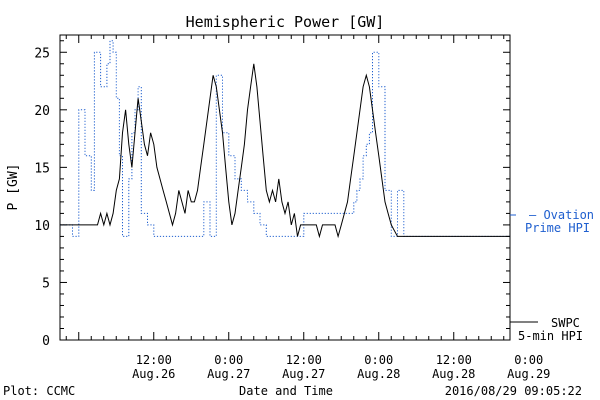 The width and height of the screenshot is (600, 400). I want to click on x-tick-label-date: Aug.26, so click(153, 374).